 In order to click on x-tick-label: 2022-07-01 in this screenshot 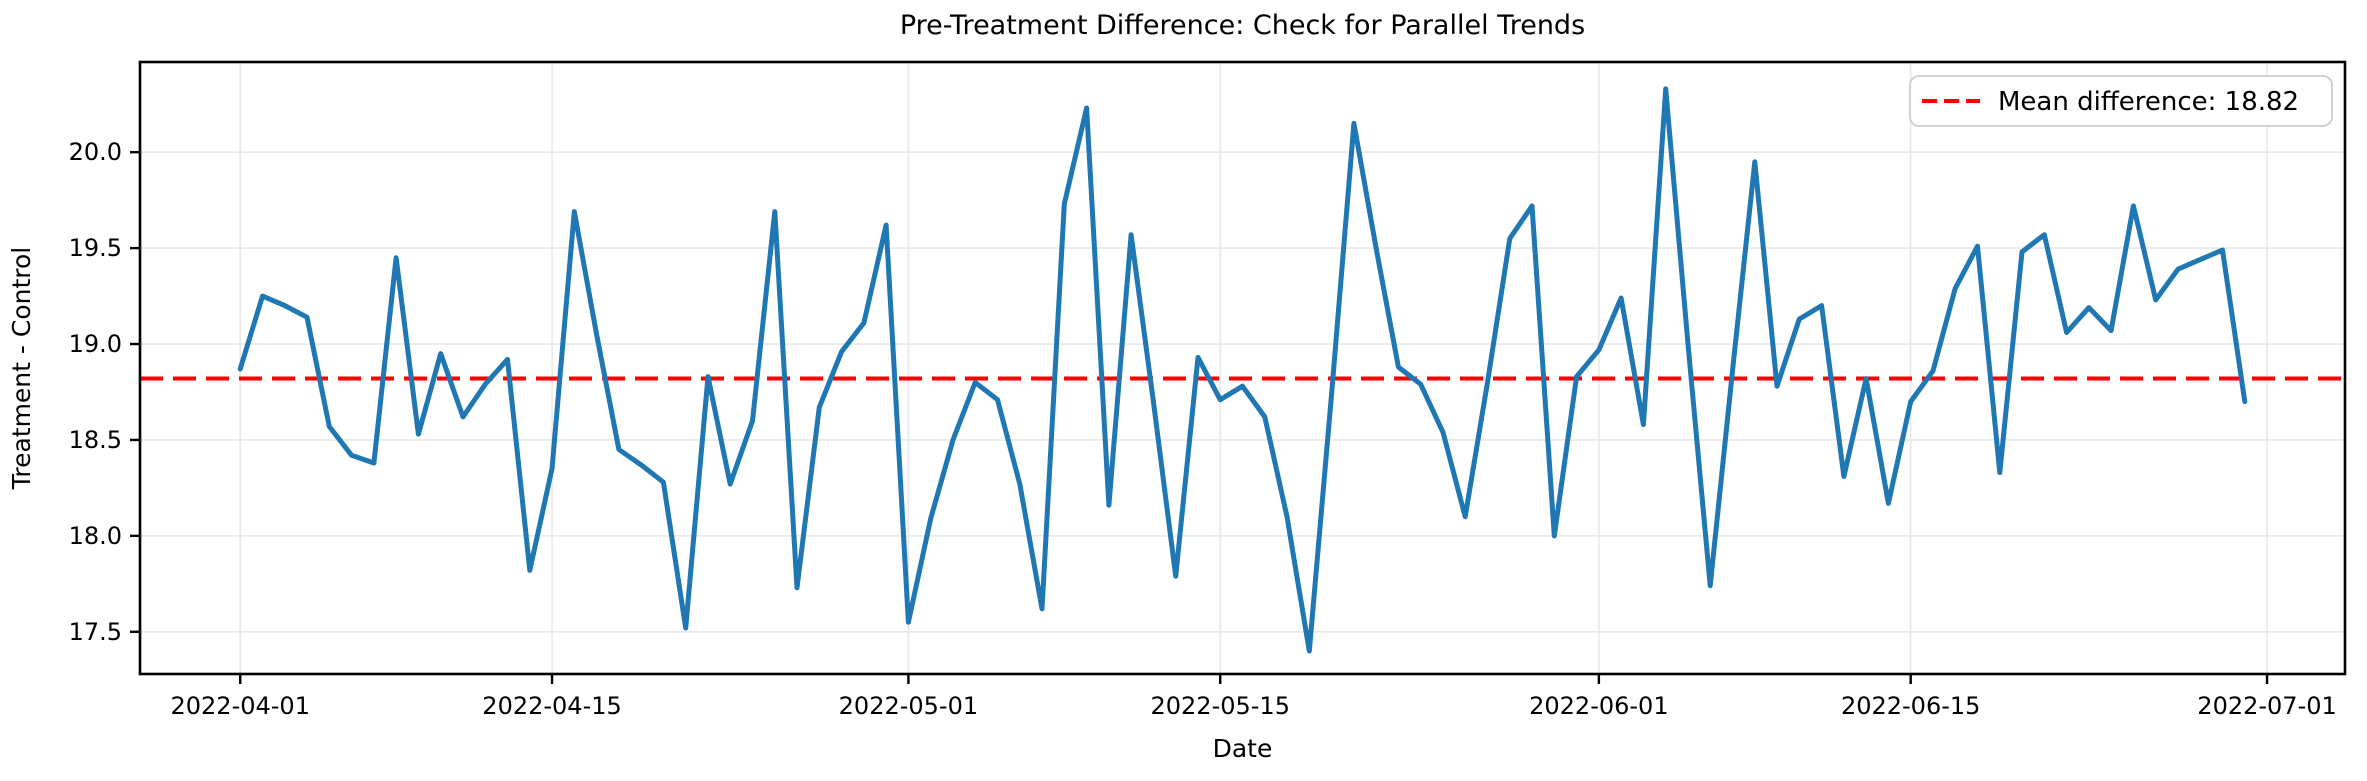, I will do `click(2266, 706)`.